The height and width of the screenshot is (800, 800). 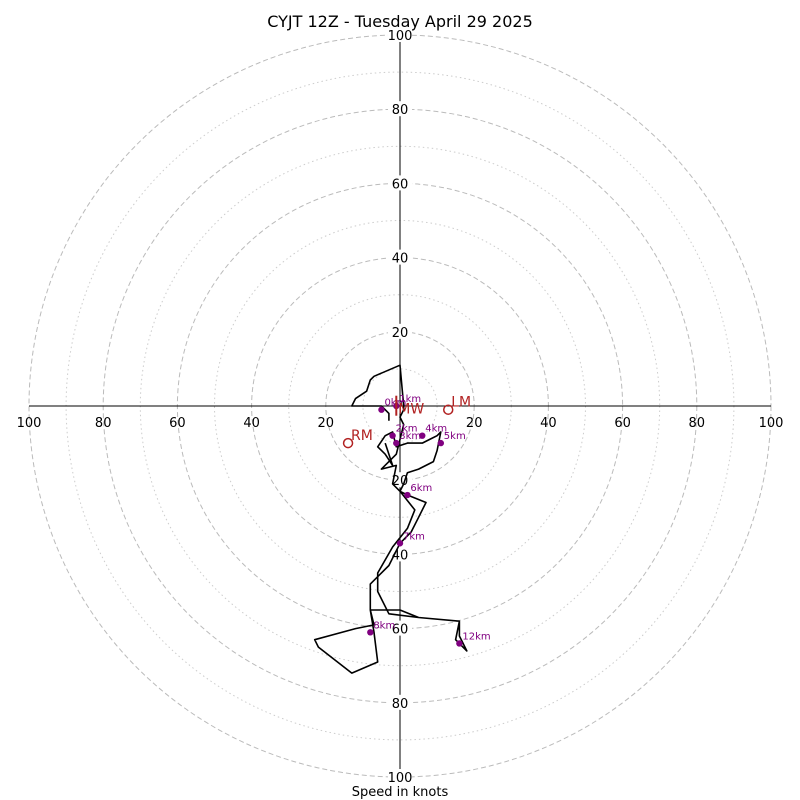 What do you see at coordinates (370, 632) in the screenshot?
I see `height-marker-8km` at bounding box center [370, 632].